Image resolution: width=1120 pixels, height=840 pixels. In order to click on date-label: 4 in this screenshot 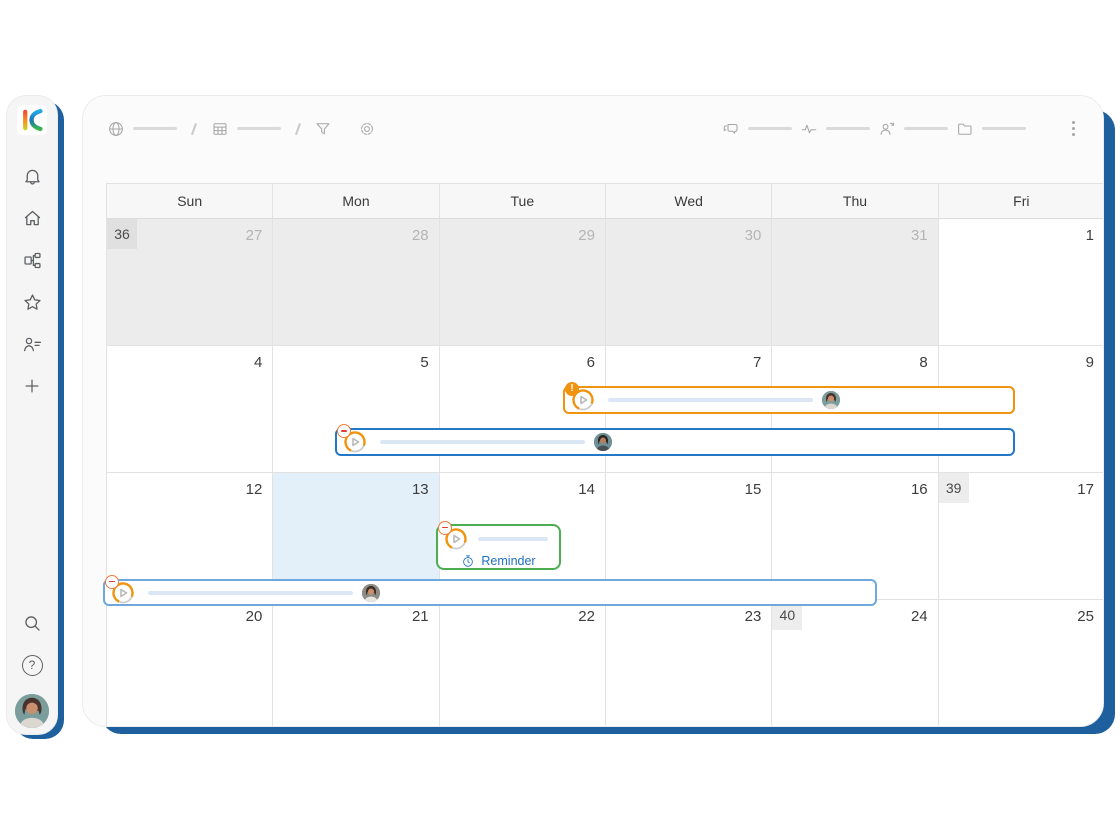, I will do `click(258, 362)`.